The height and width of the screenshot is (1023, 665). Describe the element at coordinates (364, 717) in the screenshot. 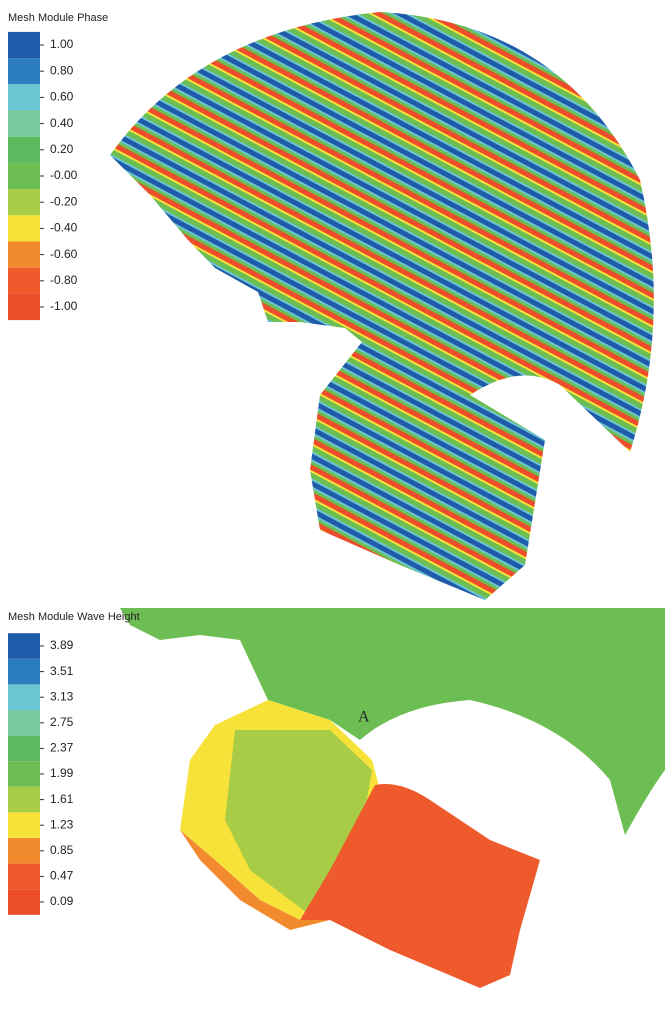

I see `annotation: A` at that location.